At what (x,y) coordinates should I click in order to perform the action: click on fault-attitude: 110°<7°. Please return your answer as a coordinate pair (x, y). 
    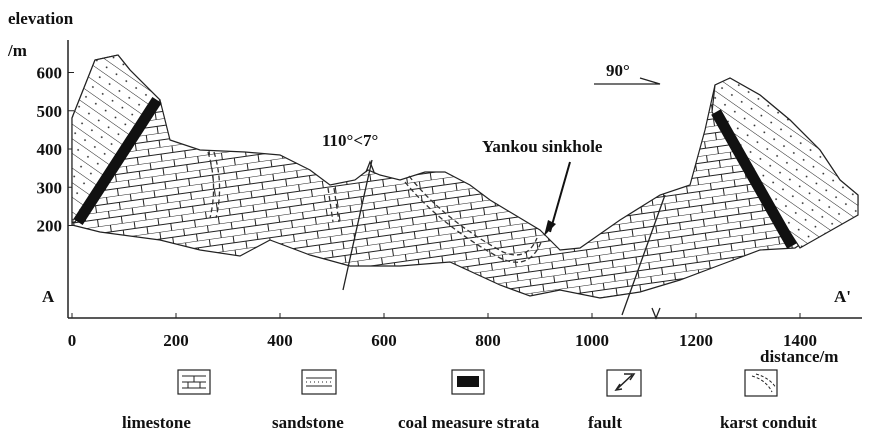
    Looking at the image, I should click on (350, 140).